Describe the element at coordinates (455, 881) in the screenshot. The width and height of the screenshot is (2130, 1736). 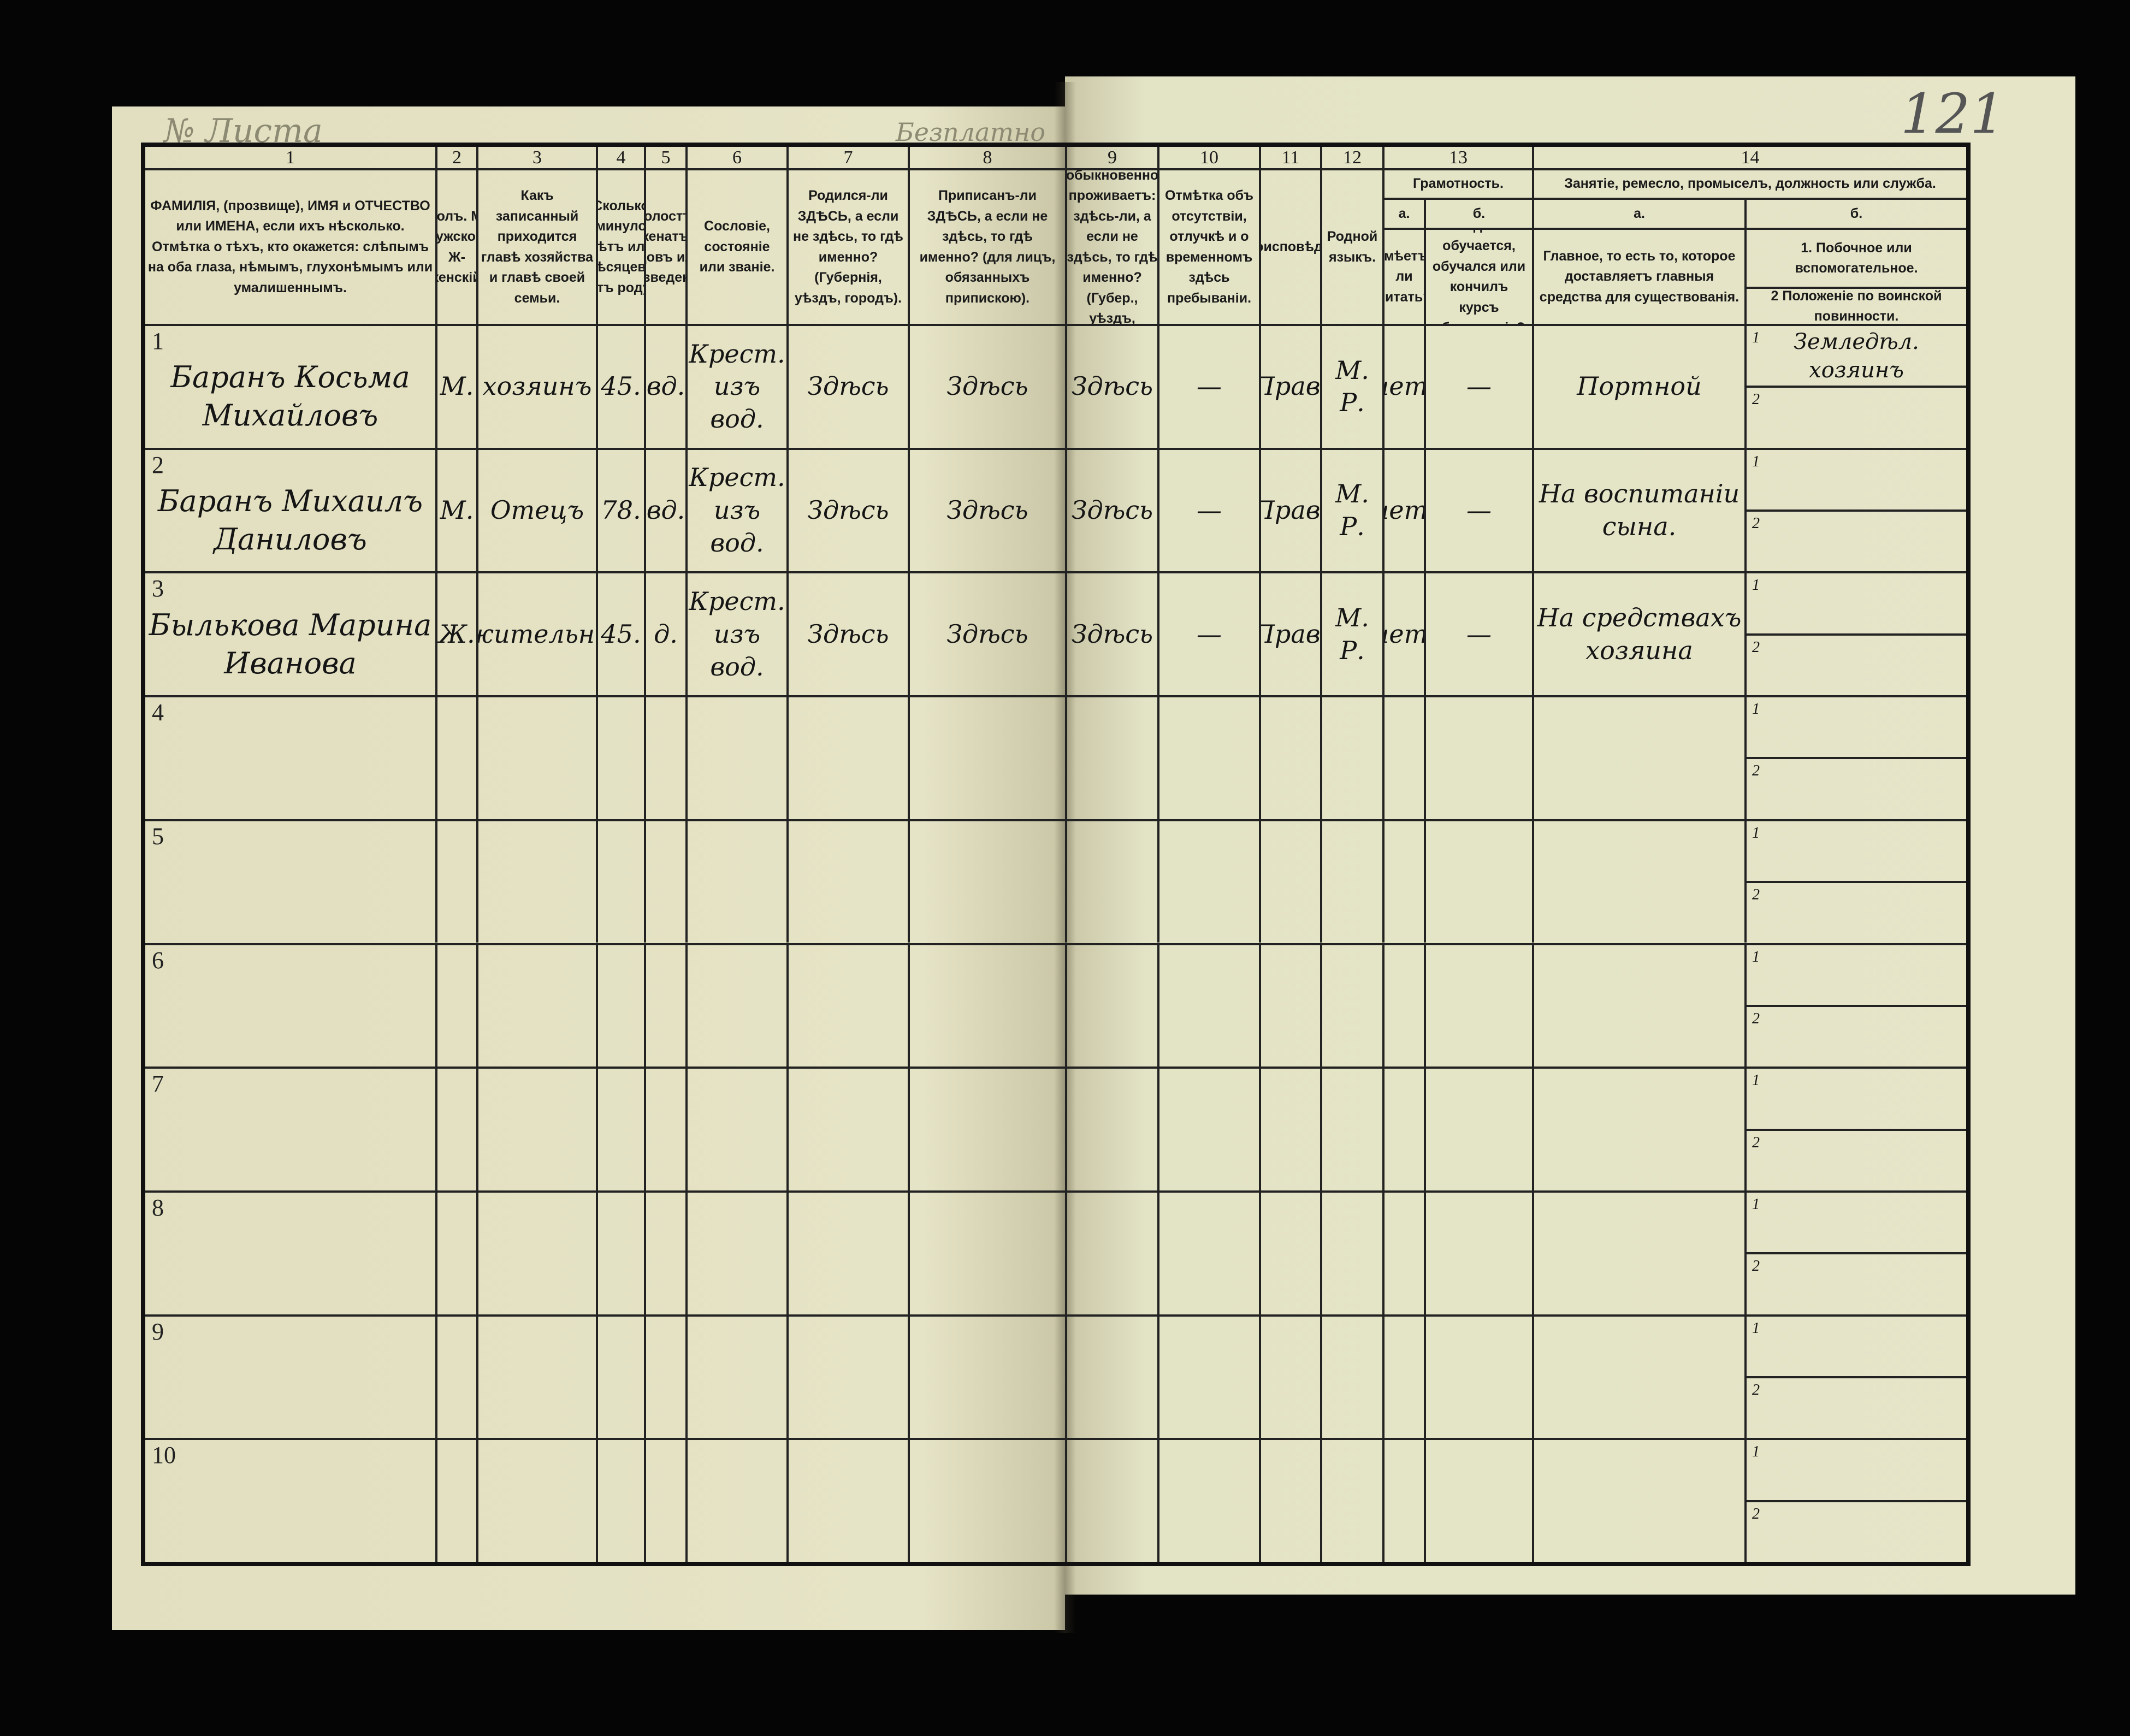
I see `row-5-c2` at that location.